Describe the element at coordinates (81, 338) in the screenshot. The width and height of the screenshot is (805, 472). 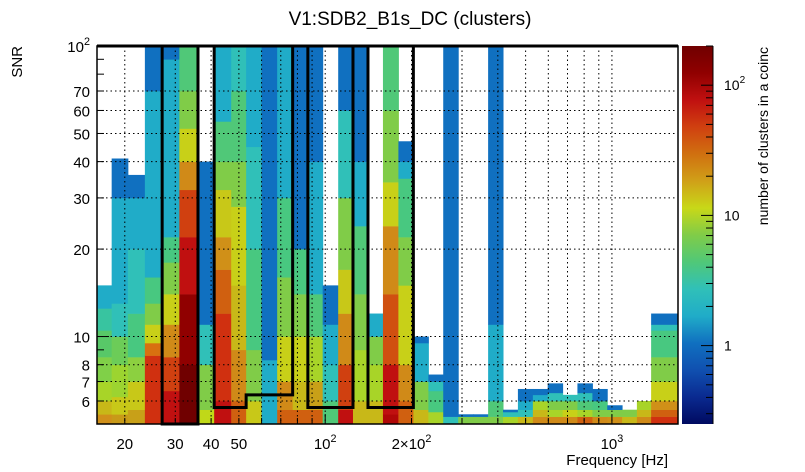
I see `y-tick-label: 10` at that location.